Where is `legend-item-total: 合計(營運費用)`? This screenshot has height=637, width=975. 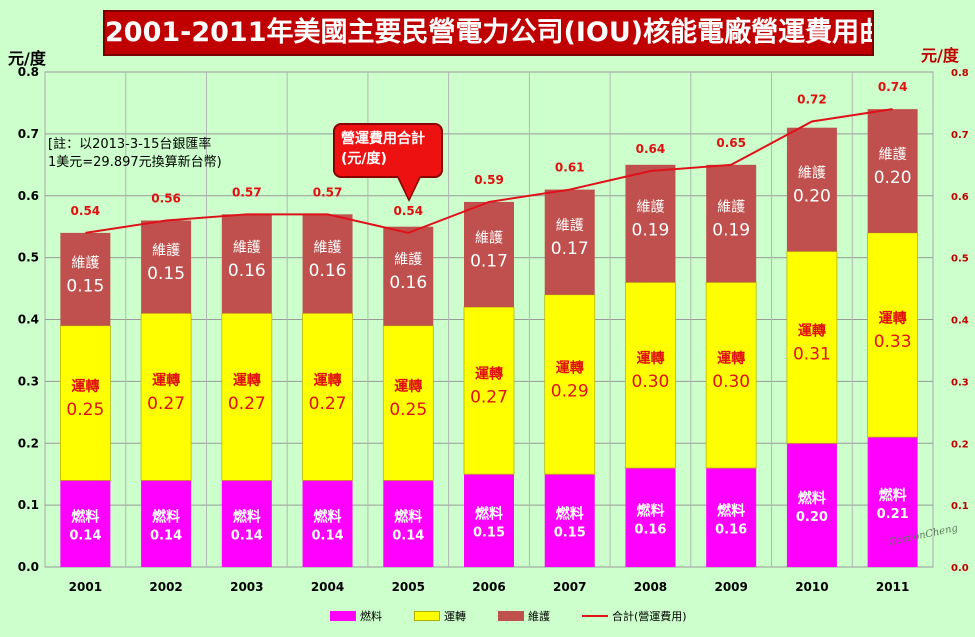 legend-item-total: 合計(營運費用) is located at coordinates (634, 616).